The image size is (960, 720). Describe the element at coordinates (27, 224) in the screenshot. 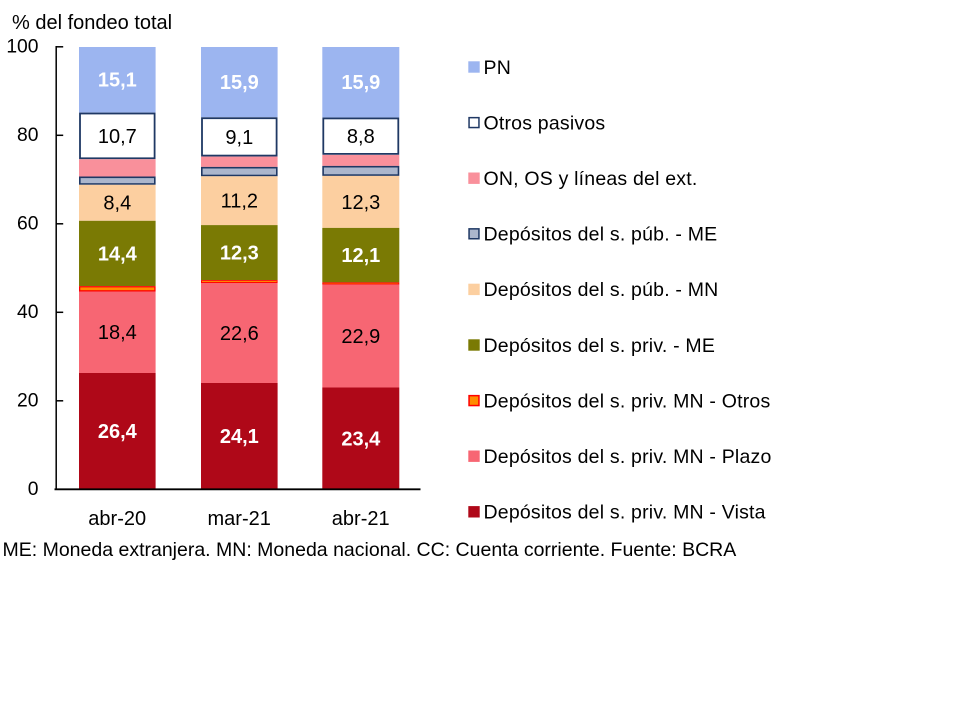

I see `svg-text: 60` at that location.